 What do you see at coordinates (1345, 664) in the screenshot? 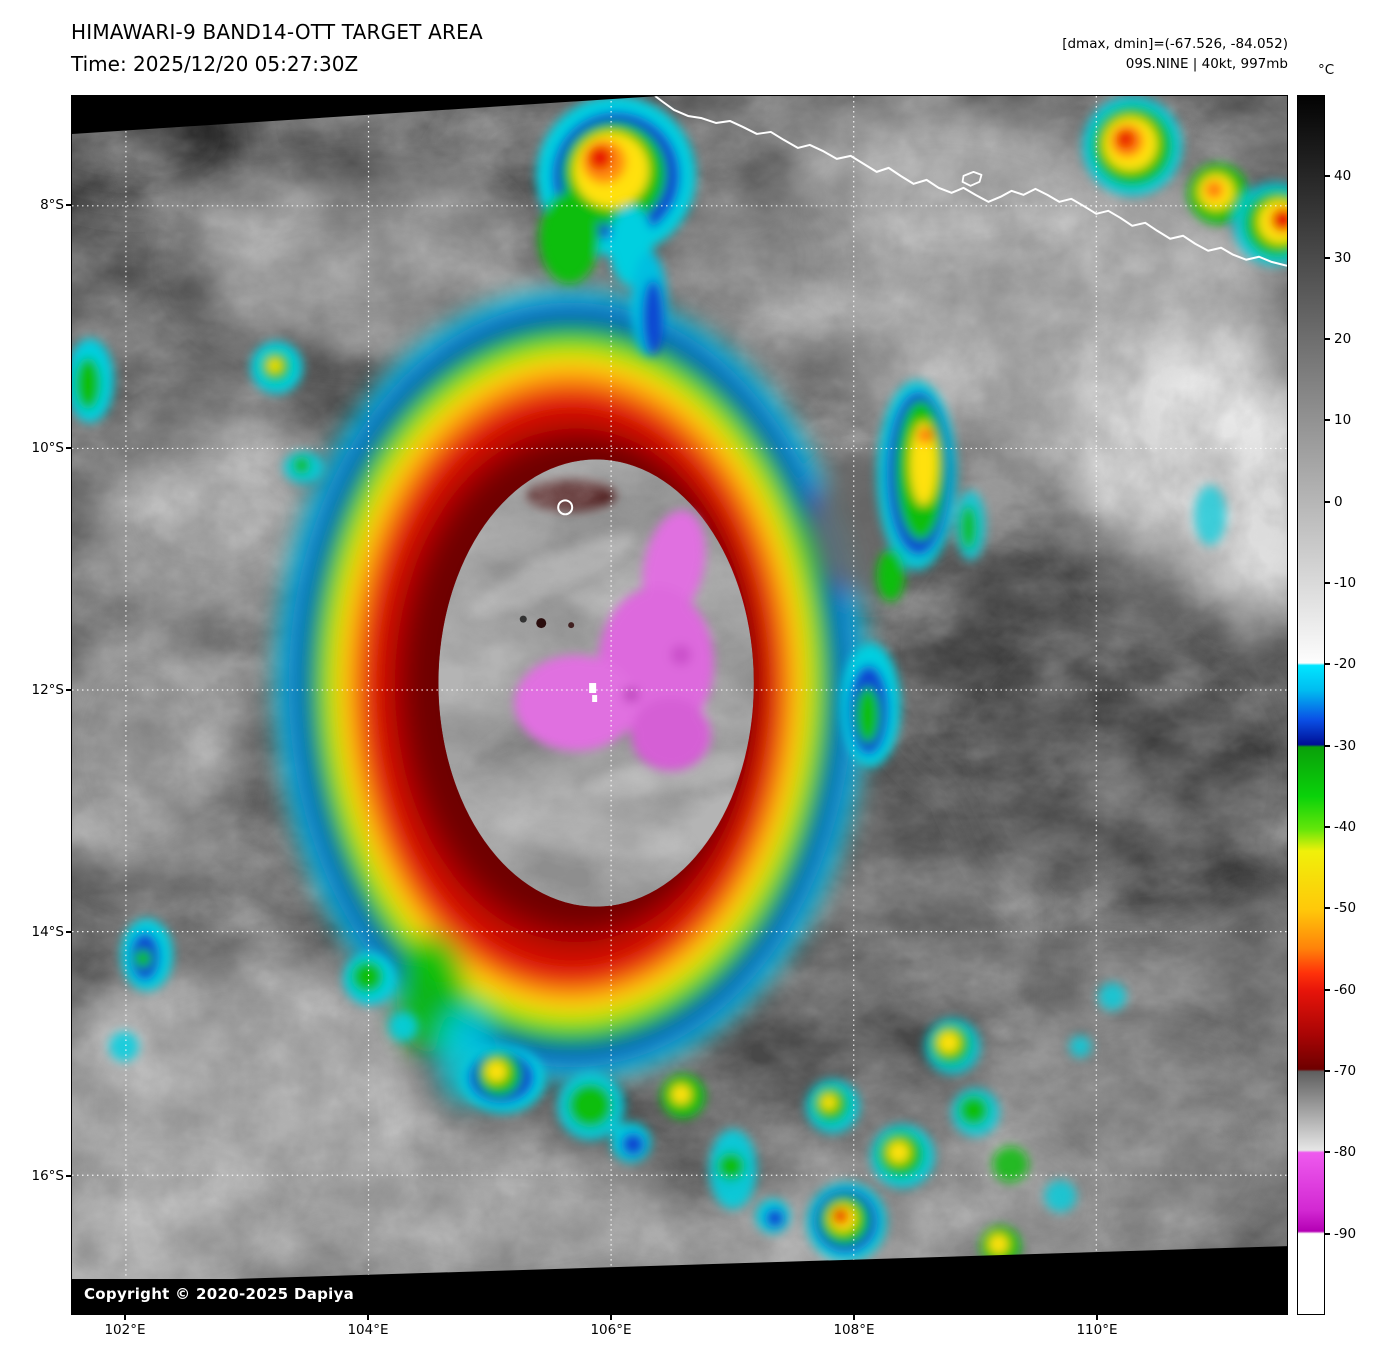
I see `colorbar-tick-label: -20` at bounding box center [1345, 664].